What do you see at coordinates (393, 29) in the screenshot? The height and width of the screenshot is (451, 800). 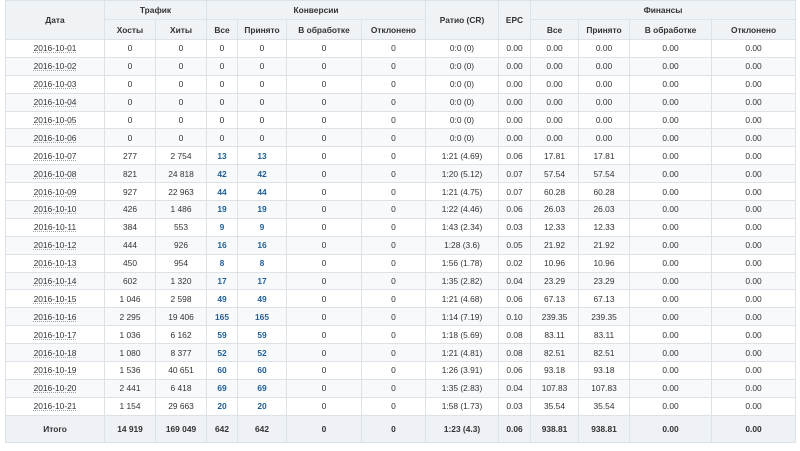 I see `col-conv-rejected: Отклонено` at bounding box center [393, 29].